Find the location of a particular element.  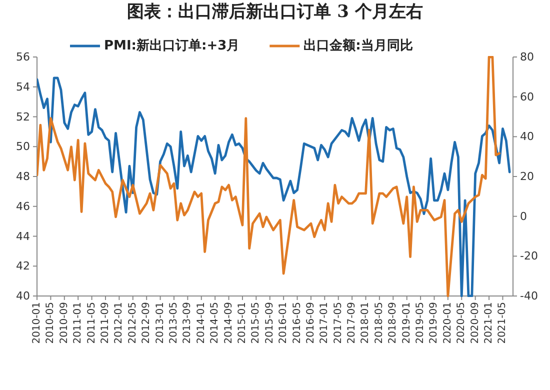

x-tick-label: 2019-01 is located at coordinates (406, 323).